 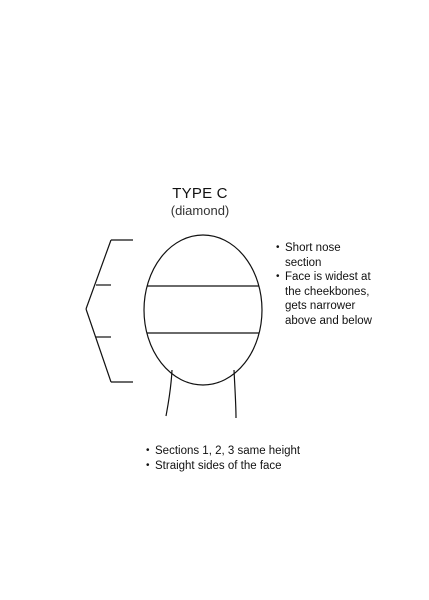 I want to click on bracket-tick-upper, so click(x=98, y=274).